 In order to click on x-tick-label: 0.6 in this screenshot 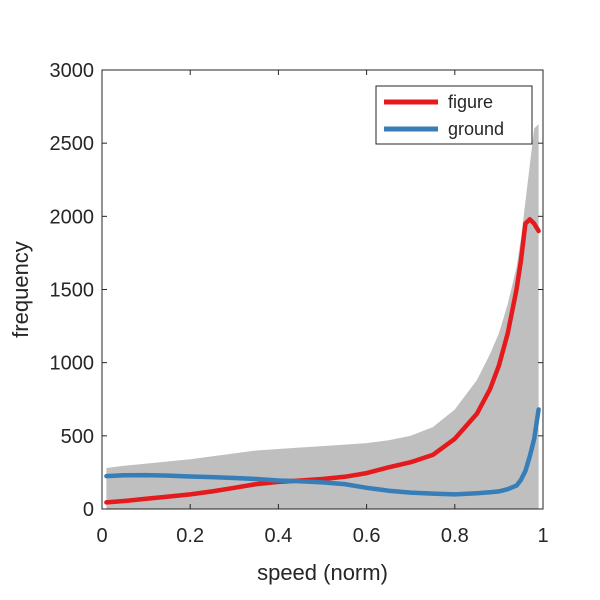, I will do `click(367, 536)`.